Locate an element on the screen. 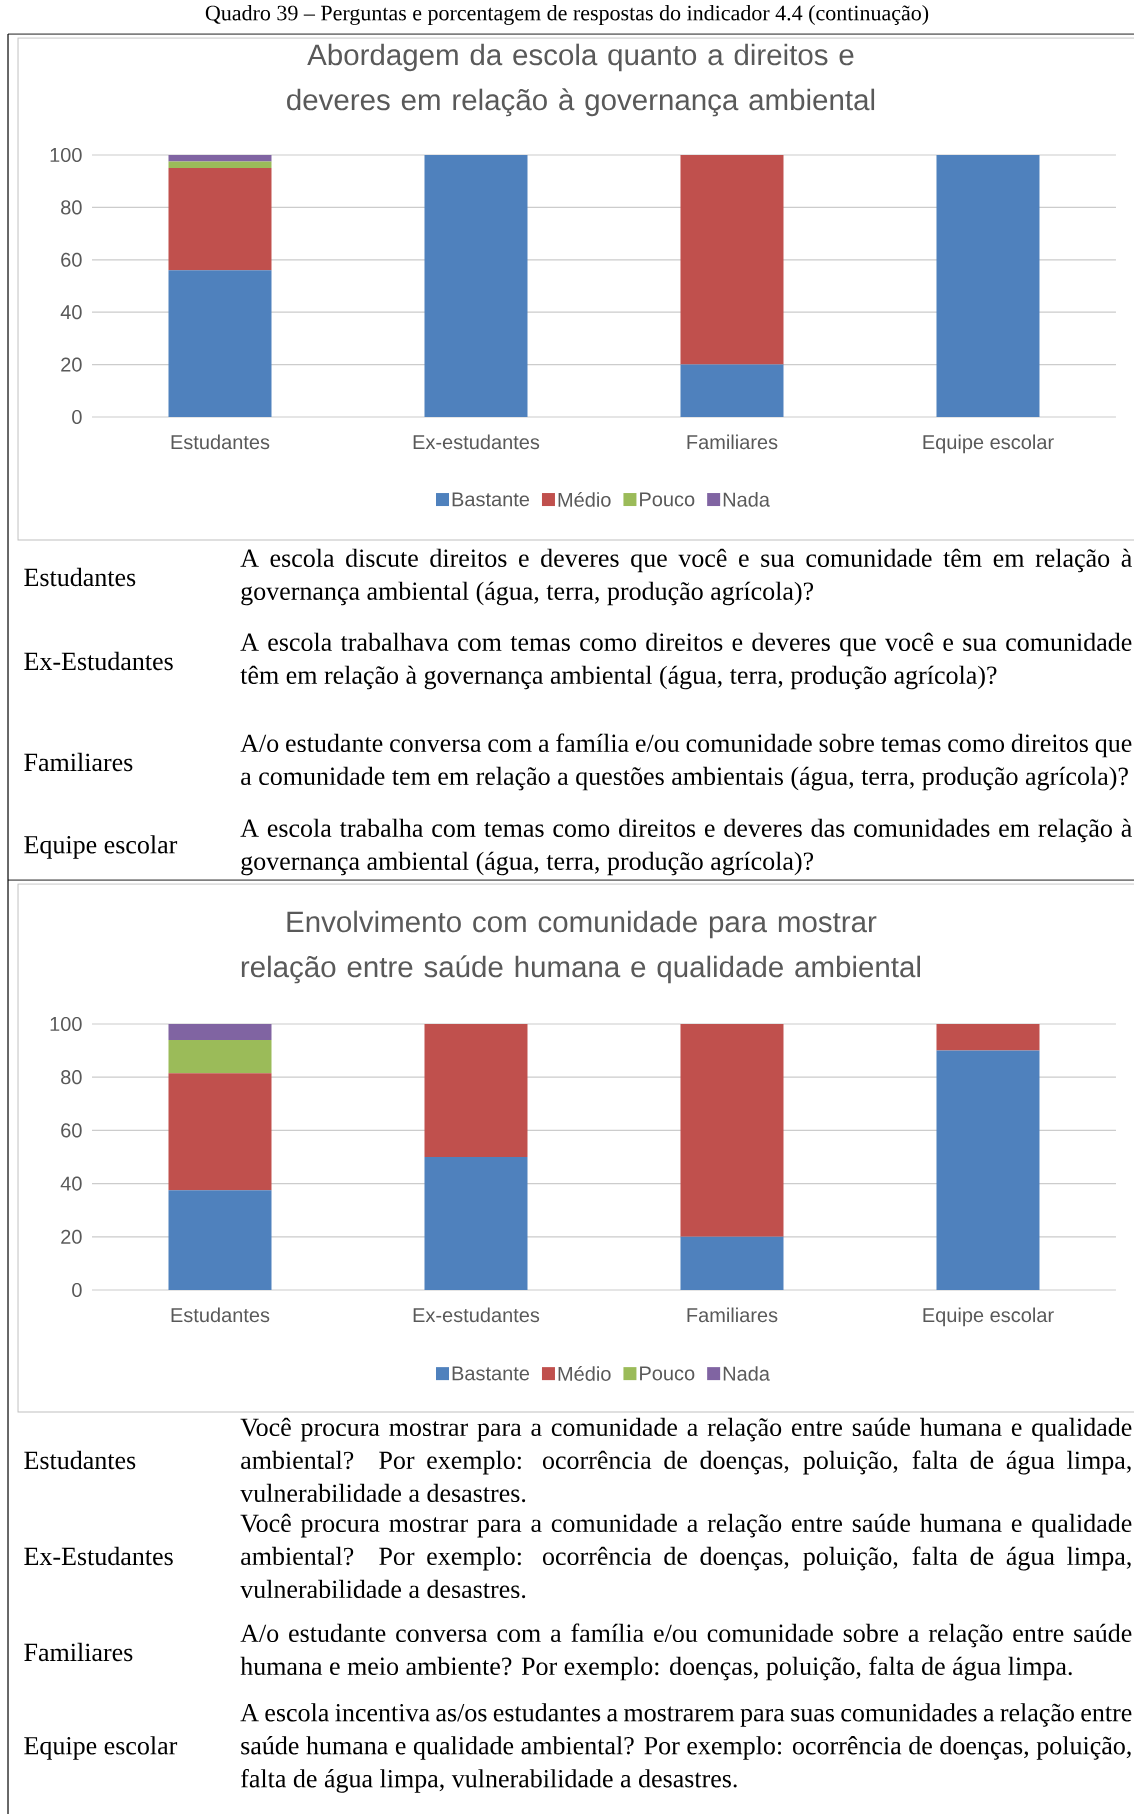 This screenshot has width=1134, height=1814. text: A escola trabalha com temas como direitos e deveres das comunidades em relação à governança ambiental (água, terra, produção agrícola)? is located at coordinates (686, 847).